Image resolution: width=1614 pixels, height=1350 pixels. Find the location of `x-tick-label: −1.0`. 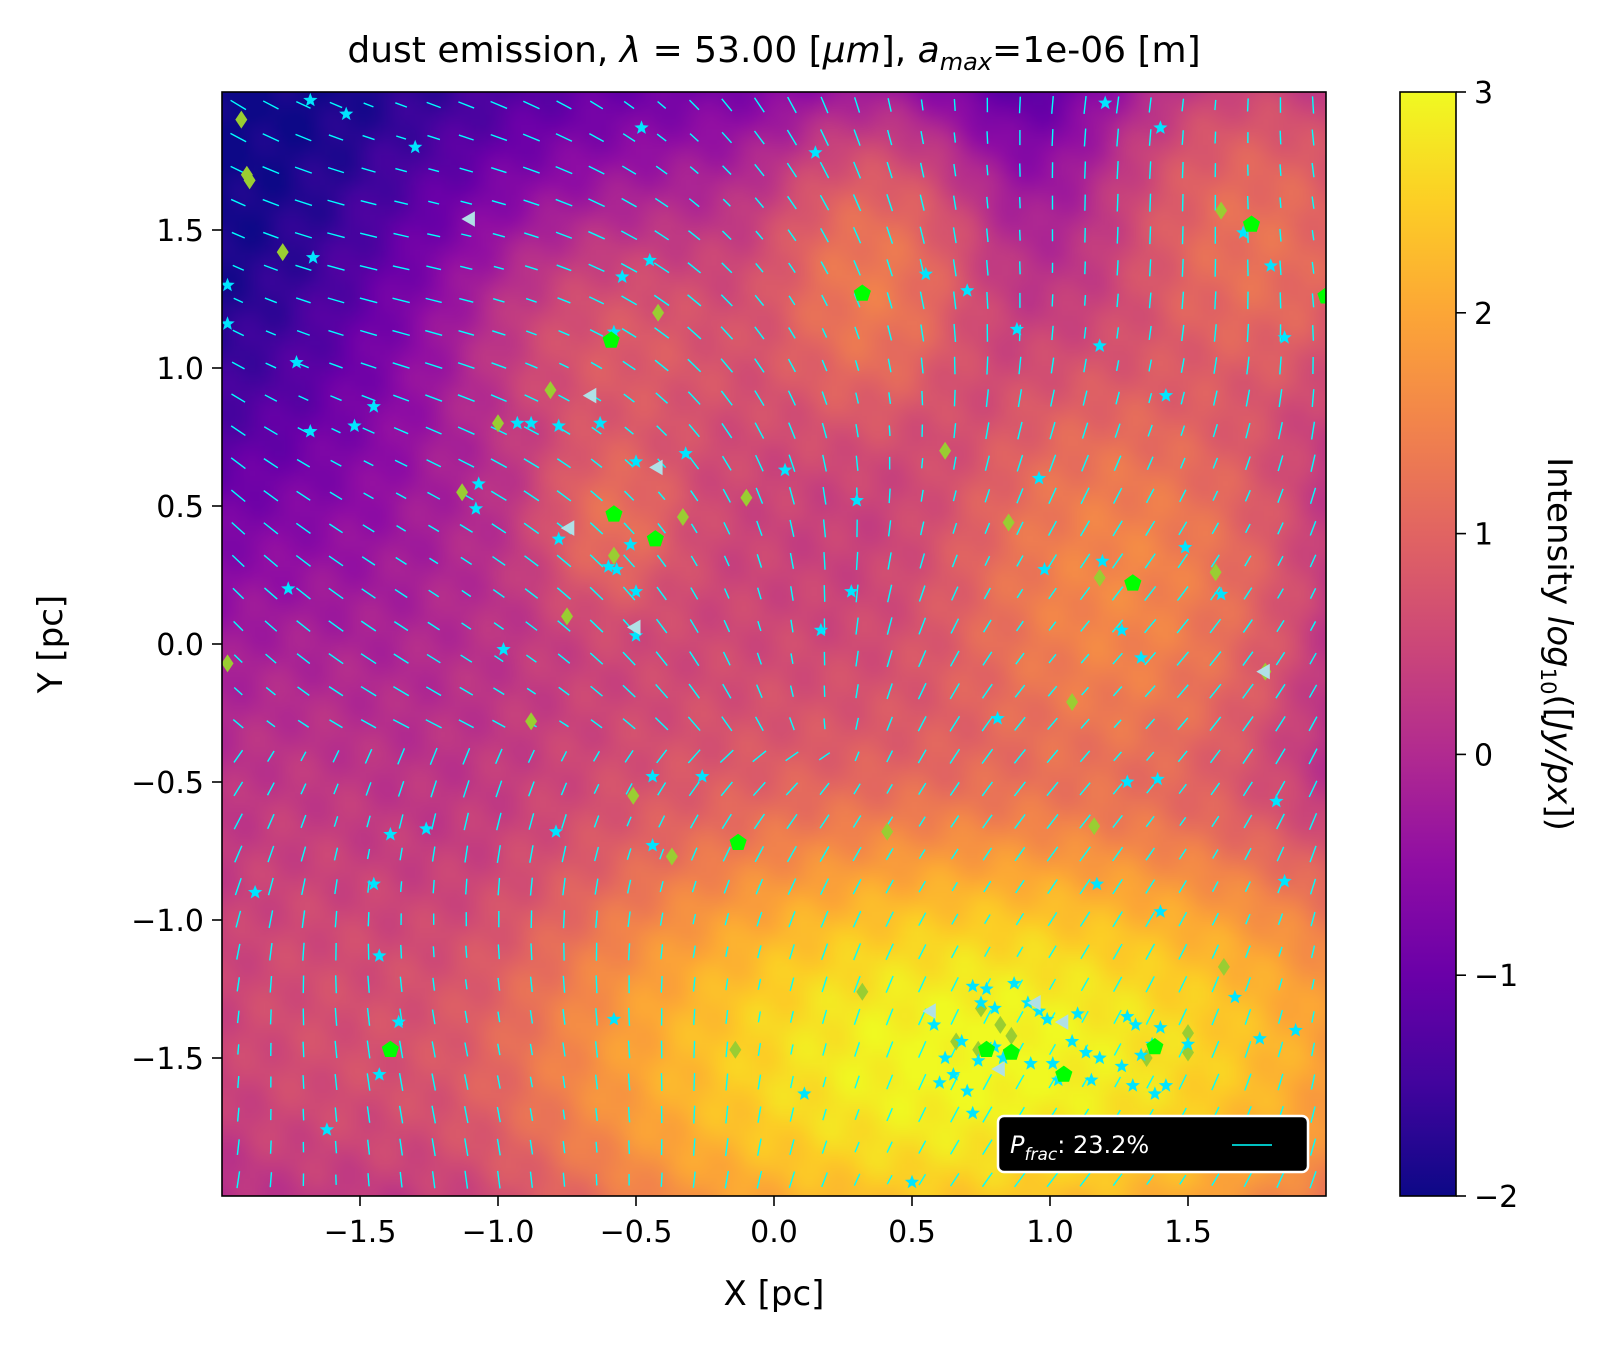

x-tick-label: −1.0 is located at coordinates (498, 1232).